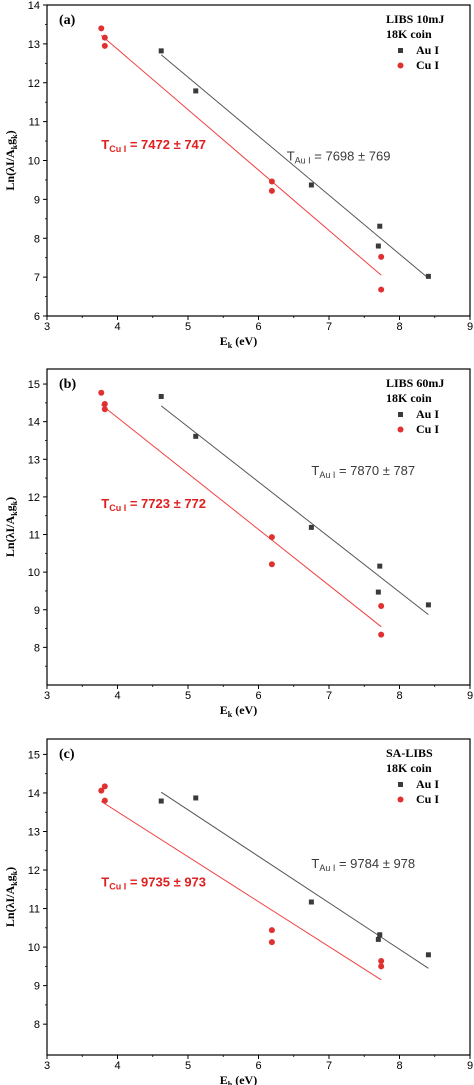  What do you see at coordinates (37, 317) in the screenshot?
I see `panel-a-y-tick-label: 6` at bounding box center [37, 317].